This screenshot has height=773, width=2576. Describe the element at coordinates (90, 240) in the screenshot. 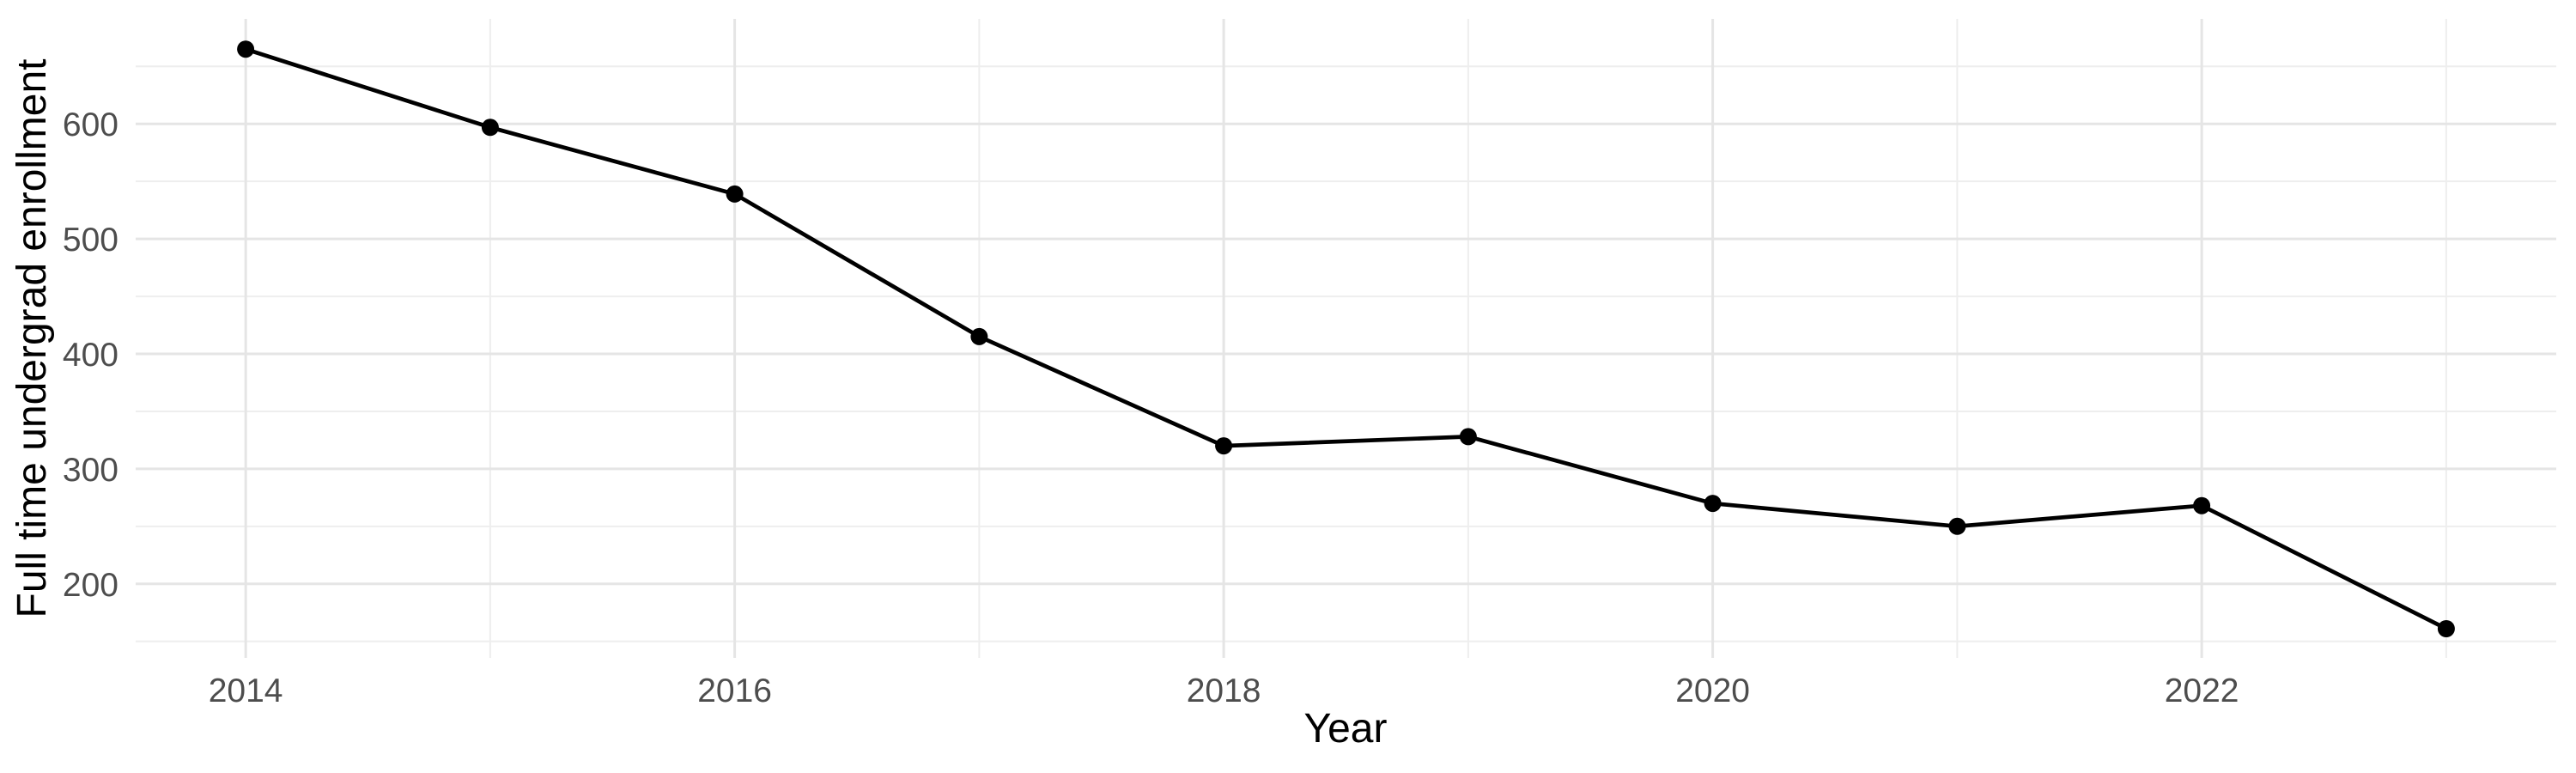

I see `y-tick-label: 500` at that location.